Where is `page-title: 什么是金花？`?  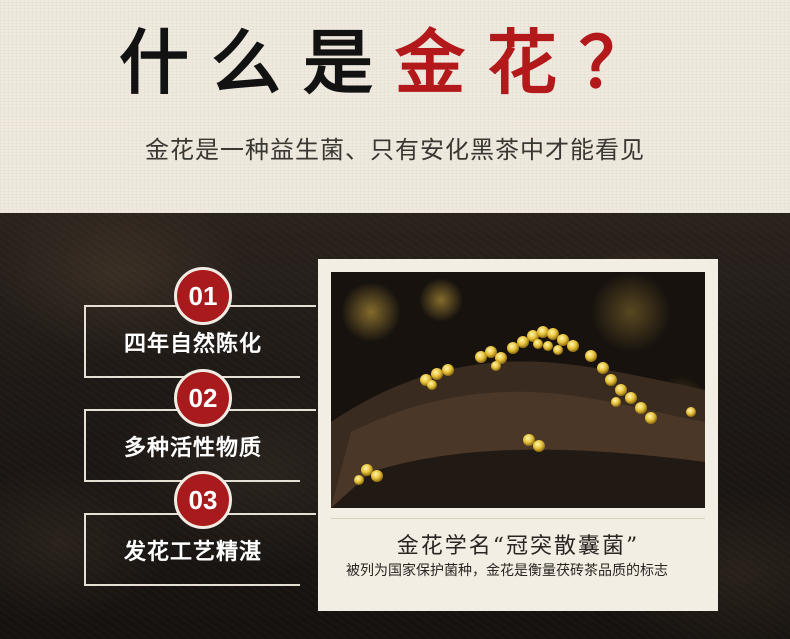
page-title: 什么是金花？ is located at coordinates (395, 63).